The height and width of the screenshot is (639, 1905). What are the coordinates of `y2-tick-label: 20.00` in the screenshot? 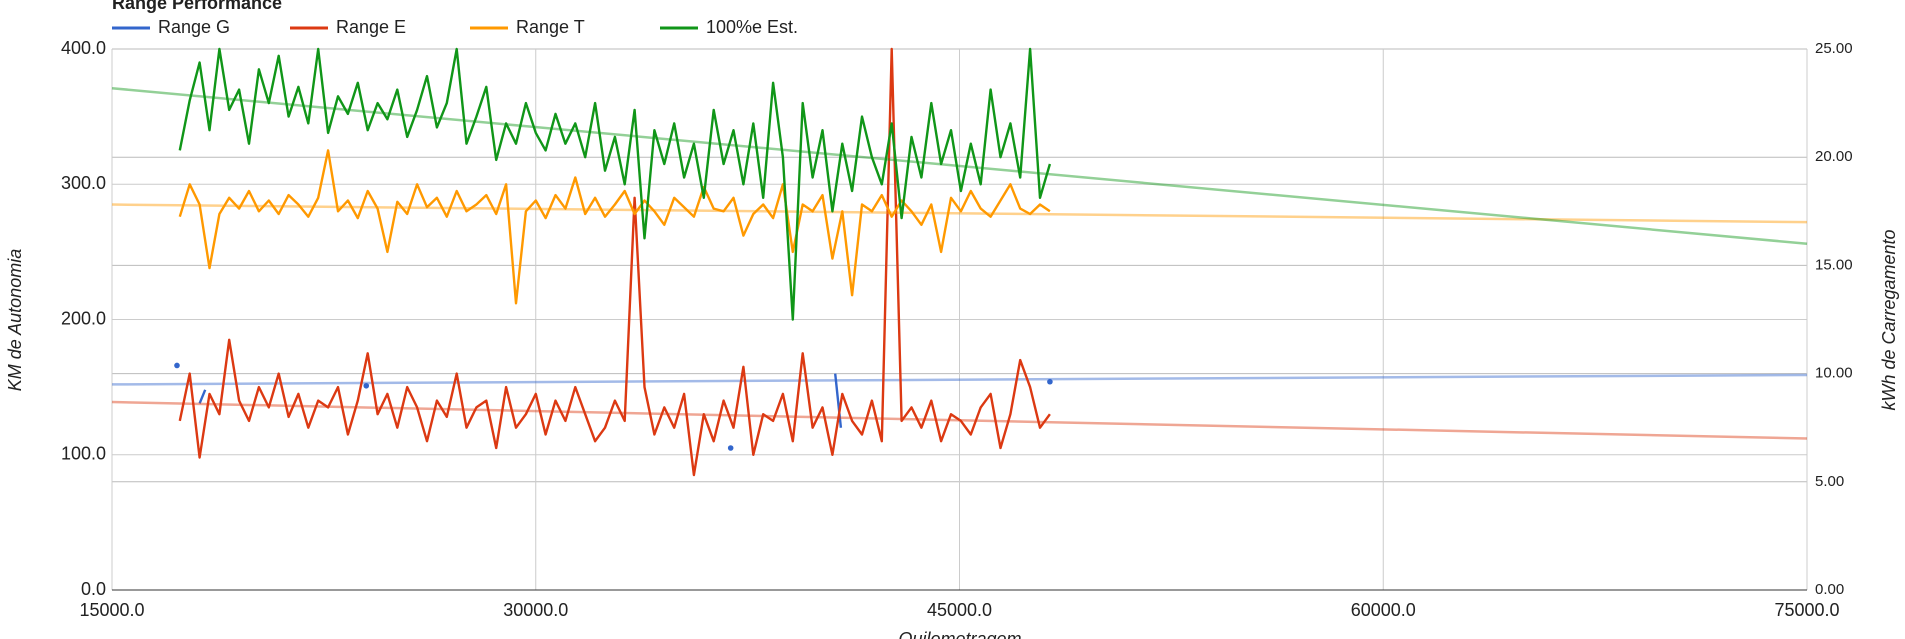 It's located at (1834, 156).